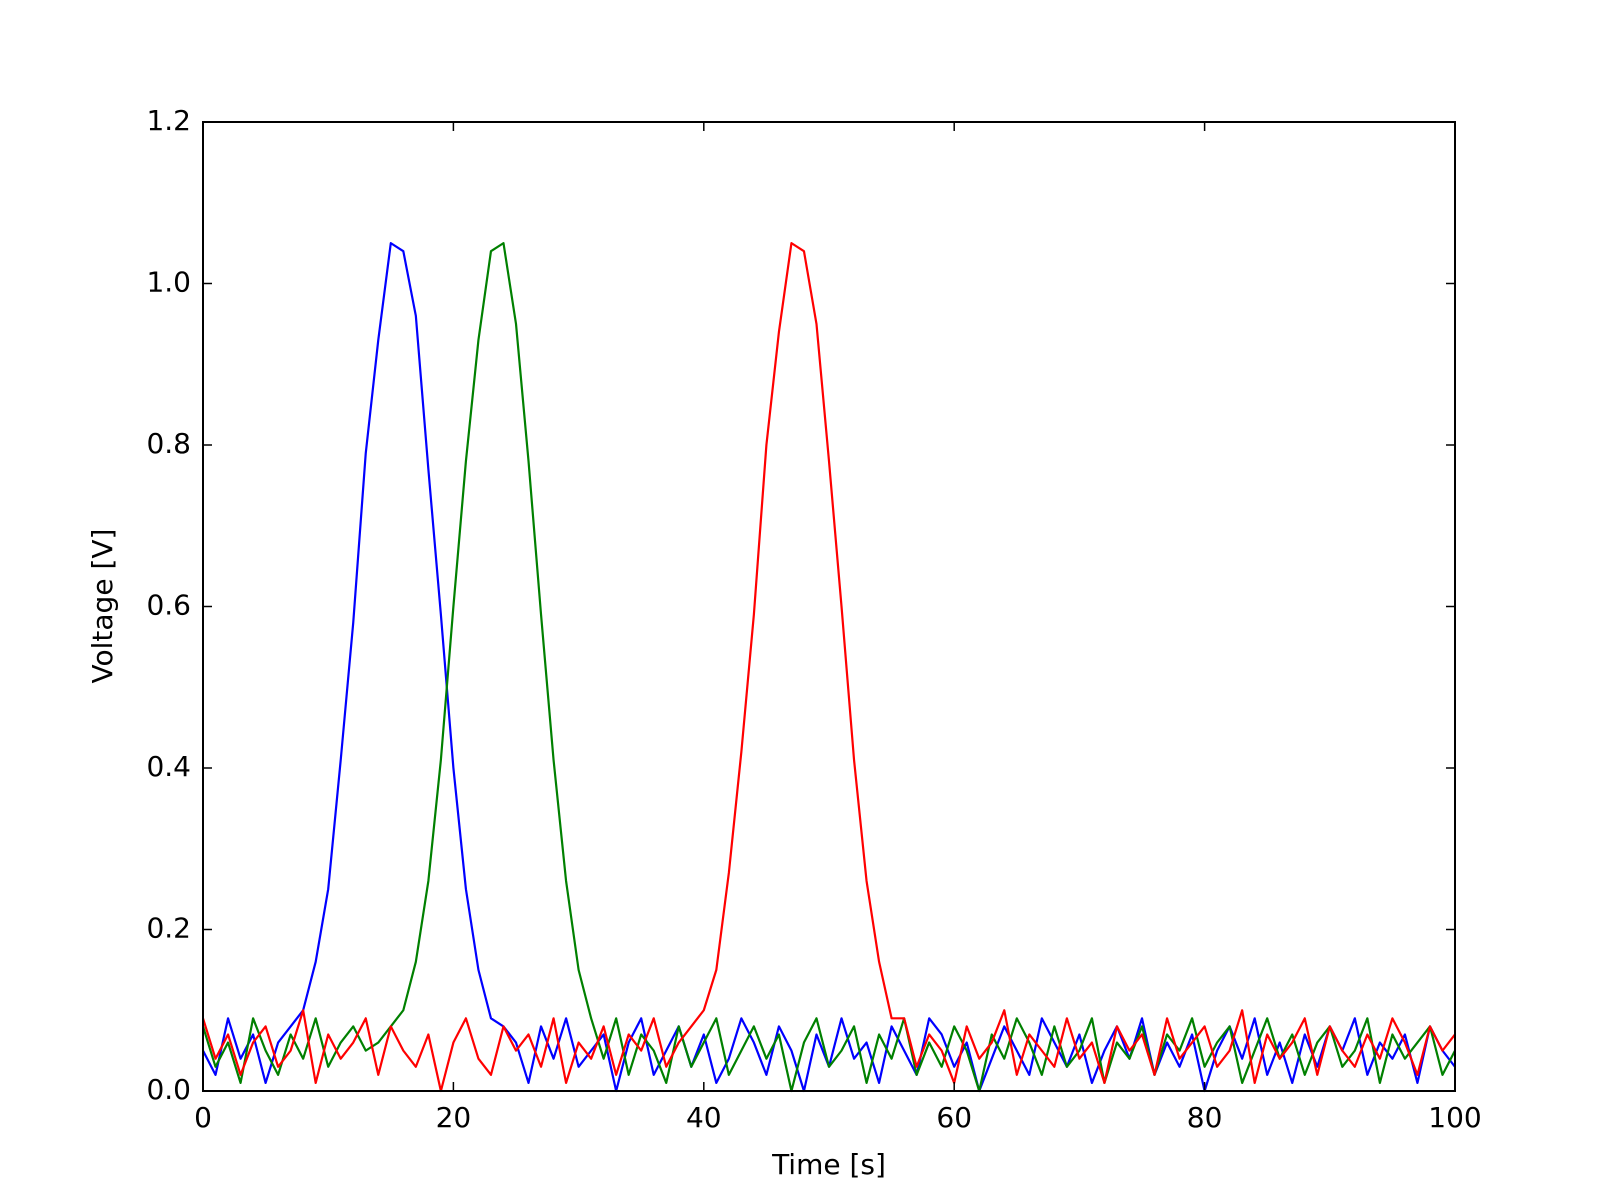  Describe the element at coordinates (168, 120) in the screenshot. I see `y-tick-label: 1.2` at that location.